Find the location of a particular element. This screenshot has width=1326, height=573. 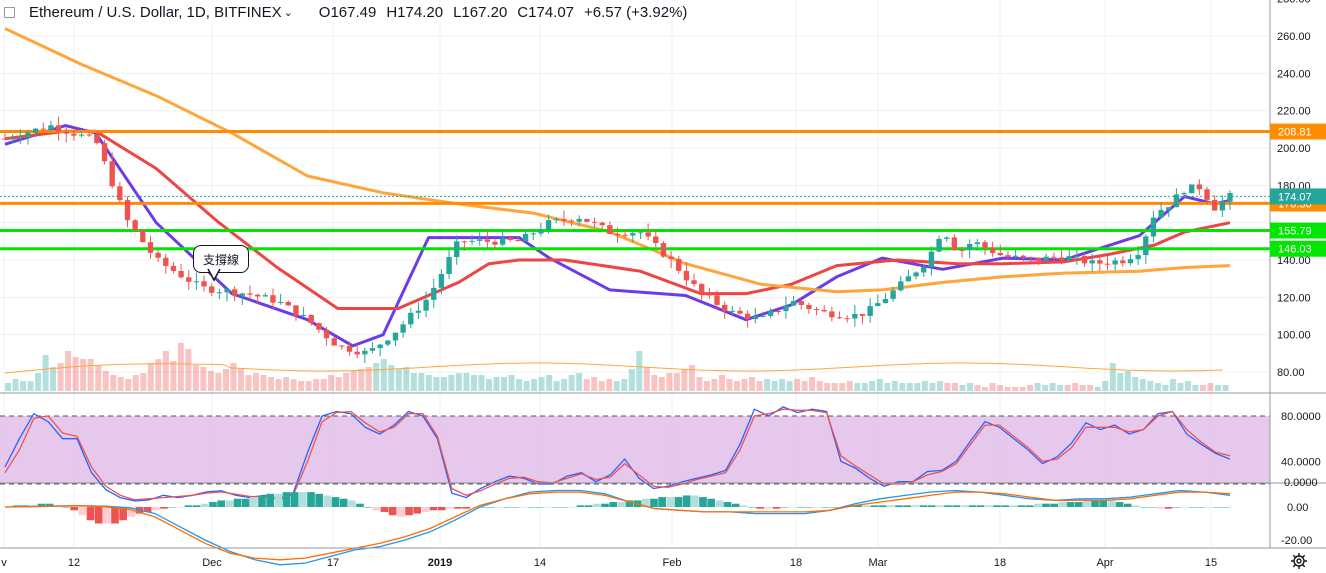

settings-gear-icon is located at coordinates (1299, 561).